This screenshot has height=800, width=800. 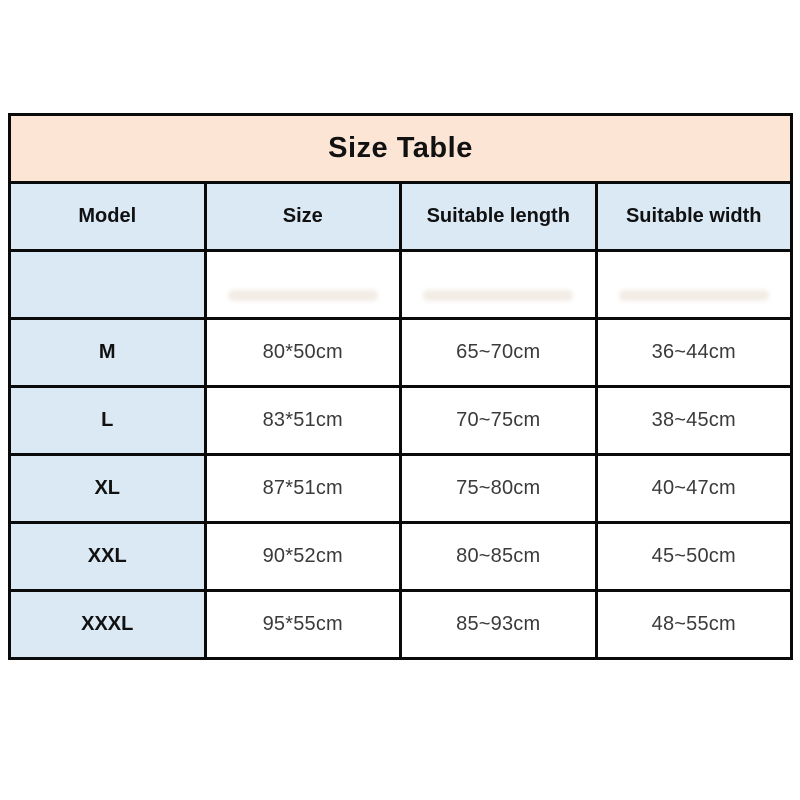 I want to click on size-cell: 87*51cm, so click(x=302, y=488).